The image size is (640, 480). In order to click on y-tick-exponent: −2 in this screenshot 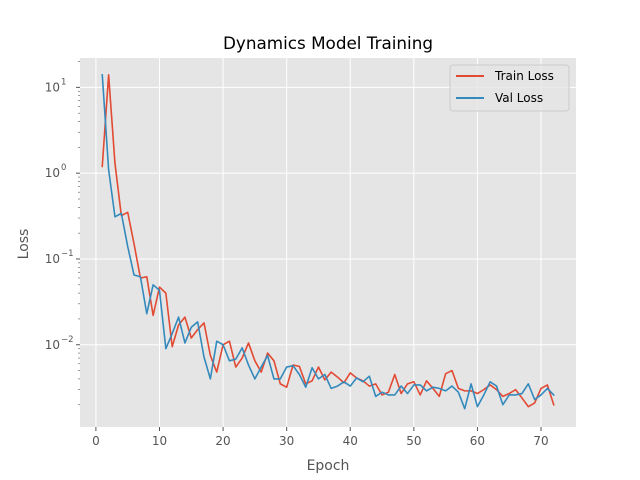, I will do `click(67, 340)`.